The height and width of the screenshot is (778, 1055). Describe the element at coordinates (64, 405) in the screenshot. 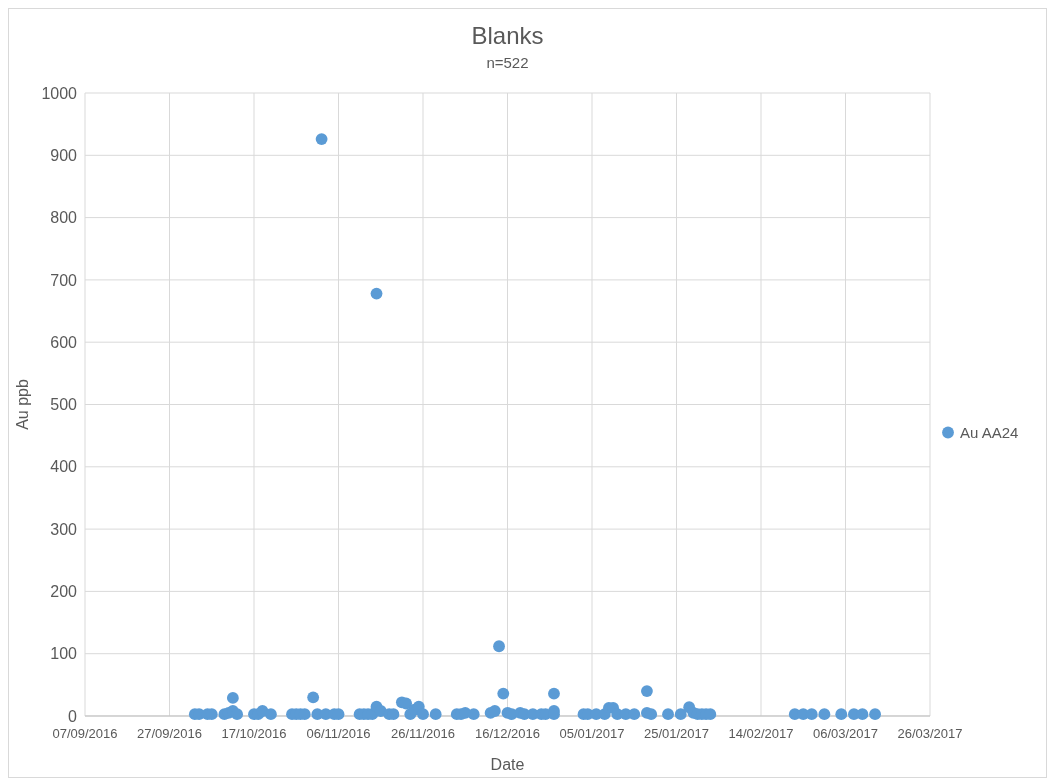

I see `y-tick-label: 500` at that location.